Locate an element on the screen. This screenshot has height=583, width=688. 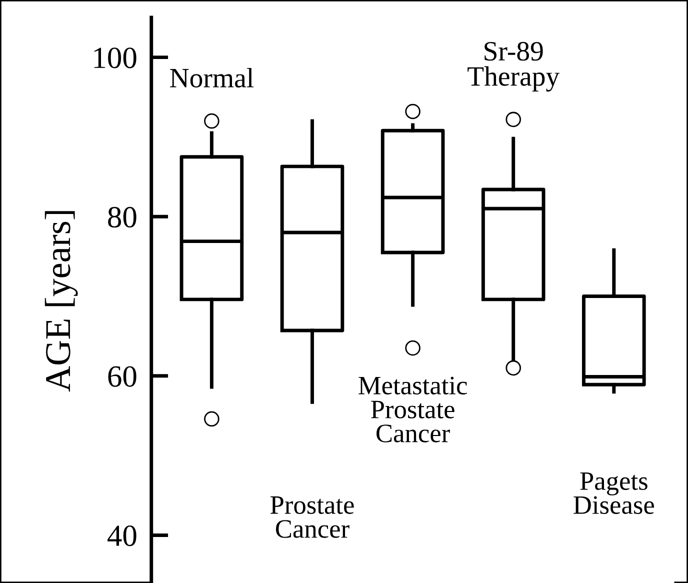
x-tick-label: Metastatic Prostate Cancer is located at coordinates (412, 409).